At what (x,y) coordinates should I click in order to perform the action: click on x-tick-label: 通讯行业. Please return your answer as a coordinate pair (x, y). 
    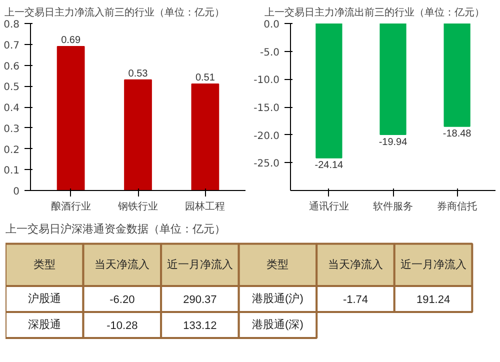
    Looking at the image, I should click on (328, 206).